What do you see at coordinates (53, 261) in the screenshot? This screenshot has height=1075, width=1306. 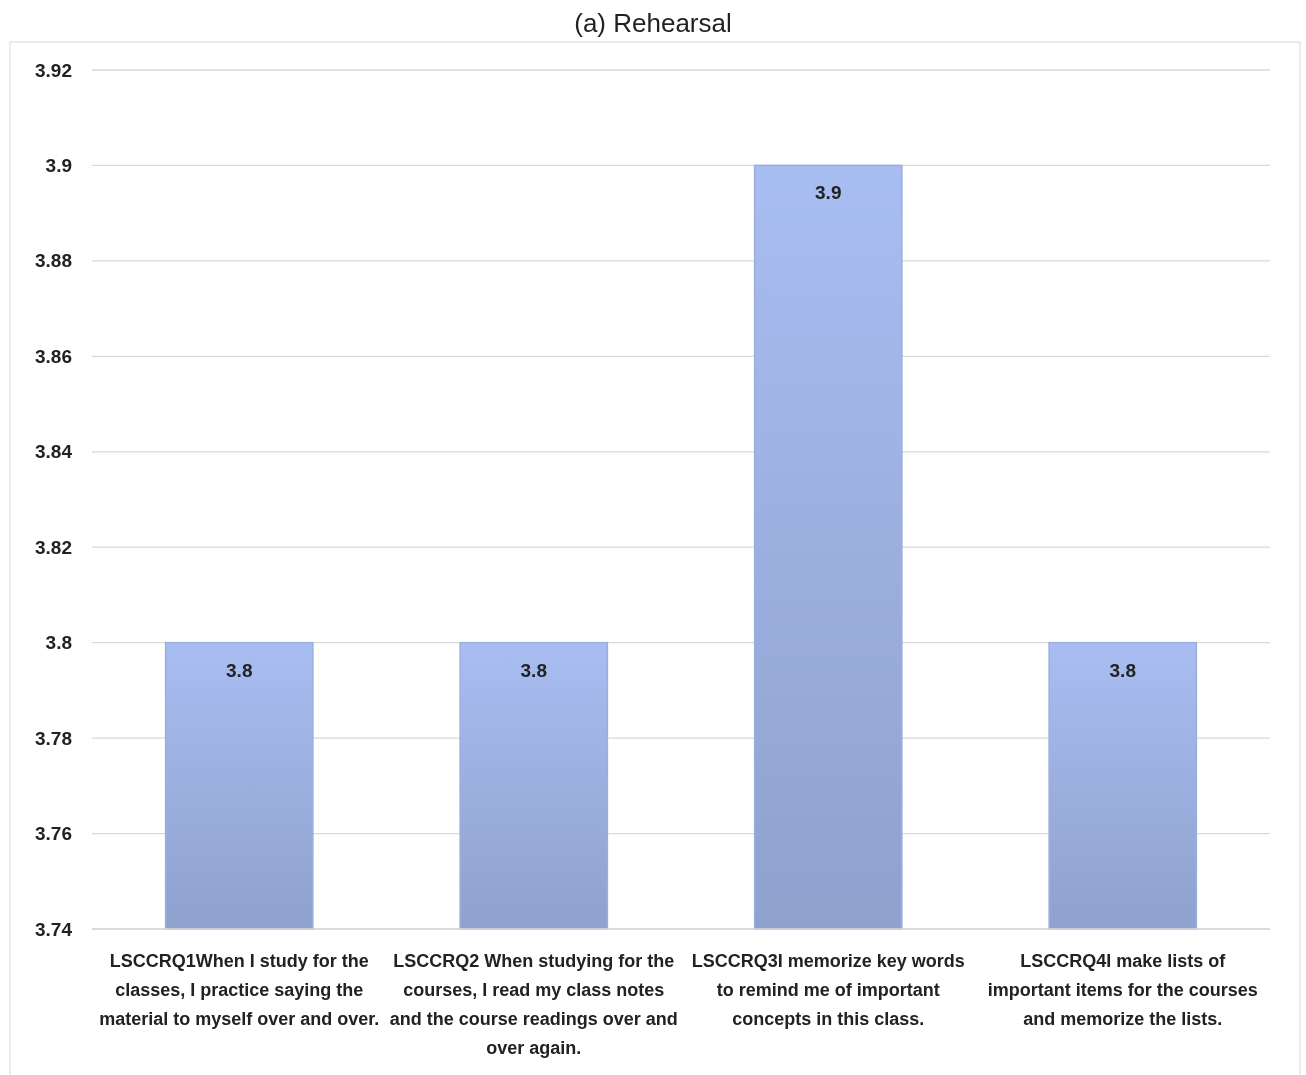 I see `y-tick-label: 3.88` at bounding box center [53, 261].